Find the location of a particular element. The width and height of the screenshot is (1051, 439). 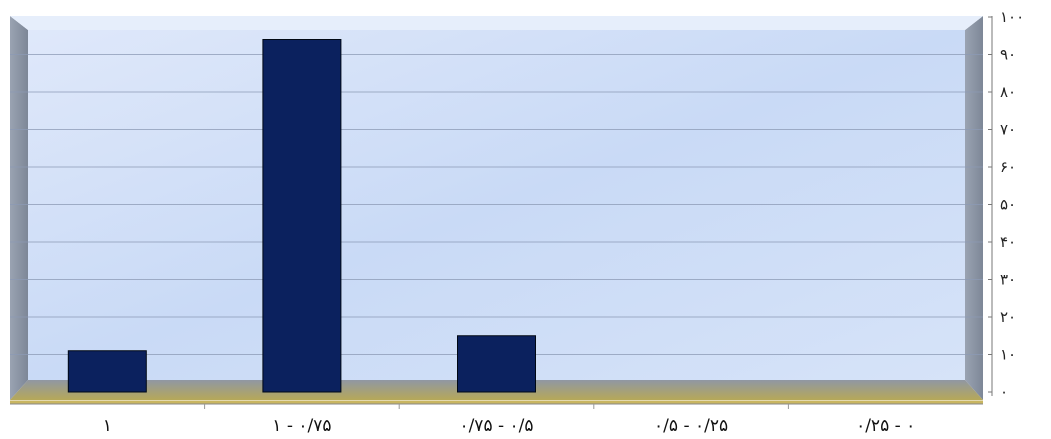

y-tick-label: ۱۰۰ is located at coordinates (1012, 17).